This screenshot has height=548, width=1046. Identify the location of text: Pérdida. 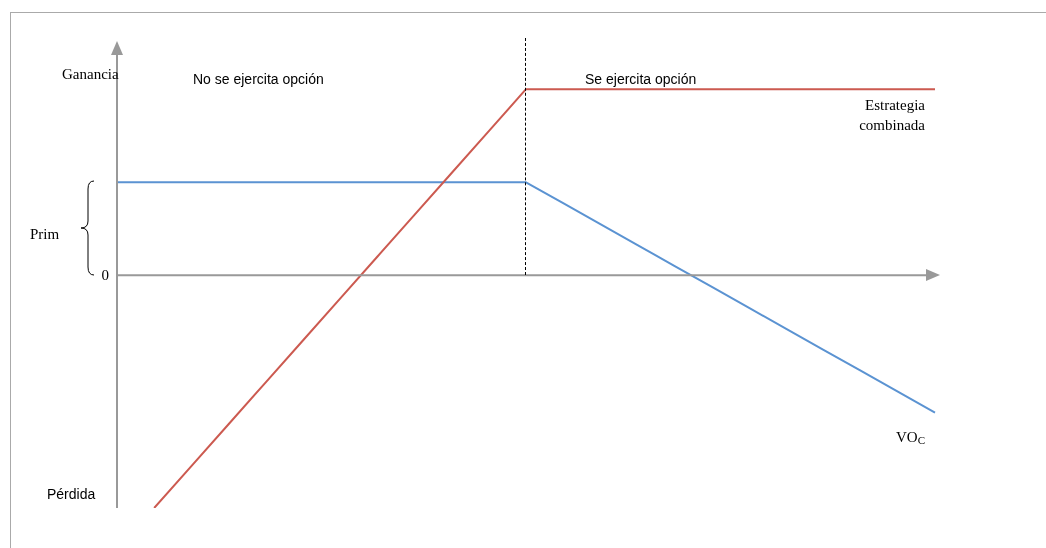
(71, 493).